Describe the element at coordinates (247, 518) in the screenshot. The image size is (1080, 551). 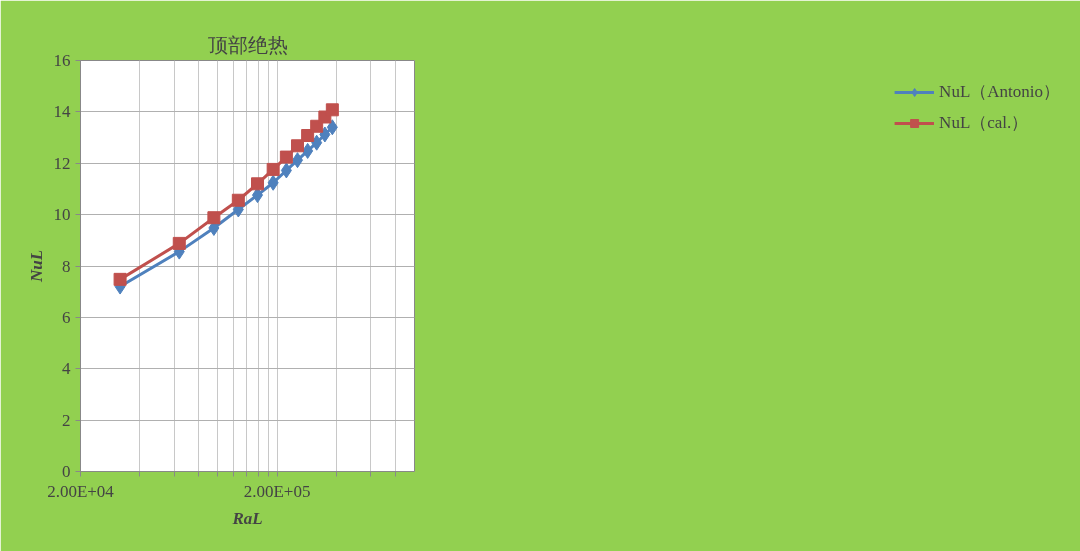
I see `x-axis-title: RaL` at that location.